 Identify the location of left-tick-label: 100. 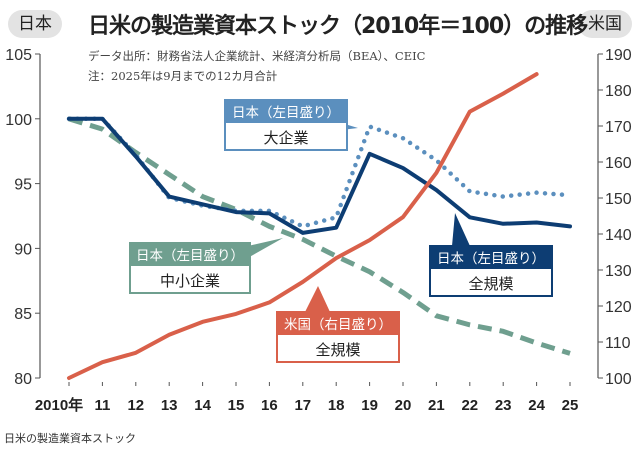
(18, 120).